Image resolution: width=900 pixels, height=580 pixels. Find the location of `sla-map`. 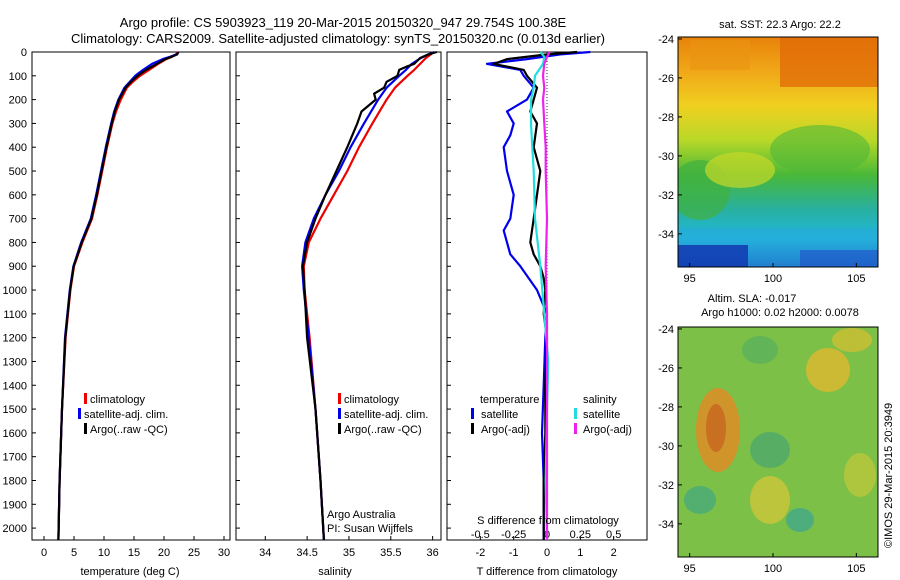

sla-map is located at coordinates (778, 442).